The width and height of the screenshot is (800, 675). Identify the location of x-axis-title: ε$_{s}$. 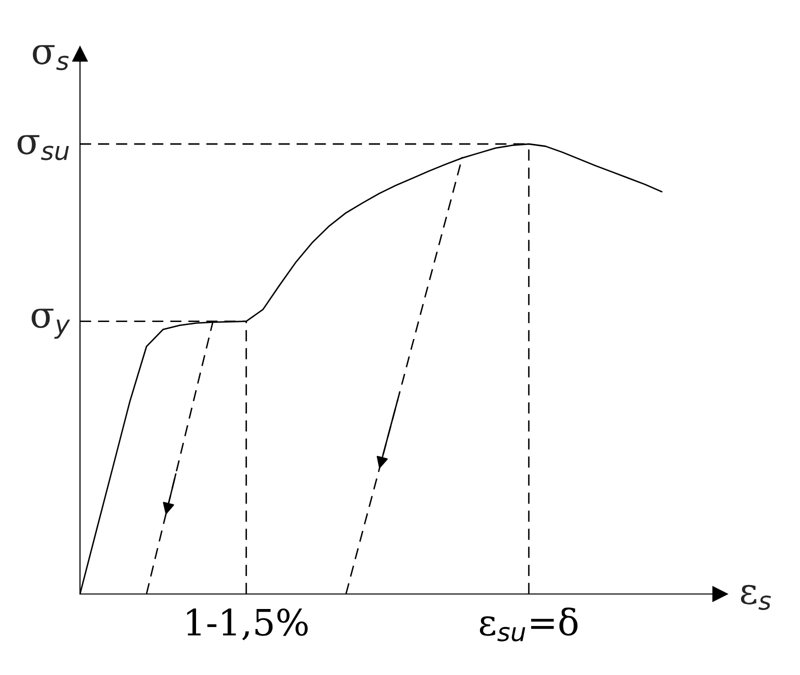
(755, 597).